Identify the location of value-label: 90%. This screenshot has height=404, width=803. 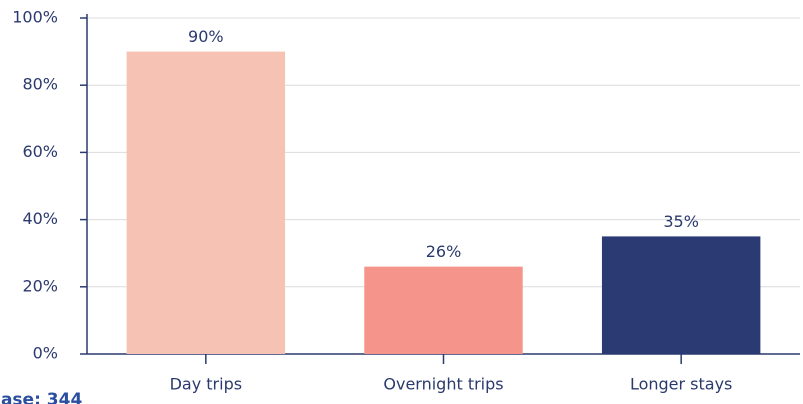
(206, 36).